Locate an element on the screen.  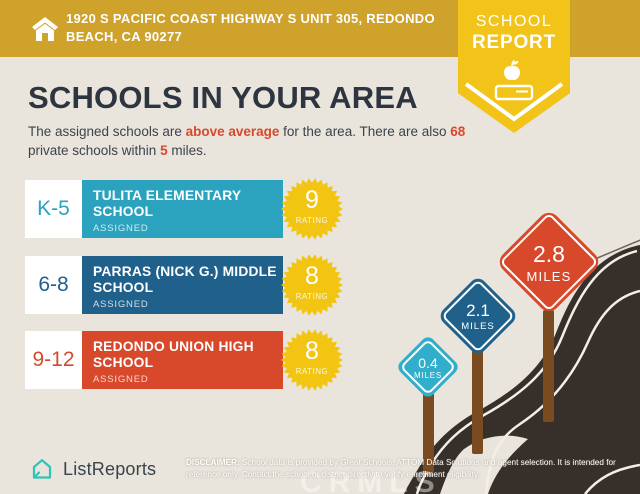
ribbon-chevron is located at coordinates (514, 102).